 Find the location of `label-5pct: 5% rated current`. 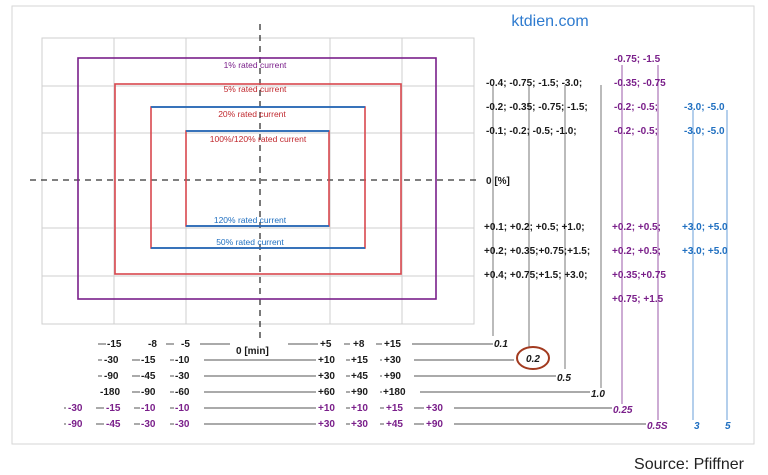

label-5pct: 5% rated current is located at coordinates (255, 89).